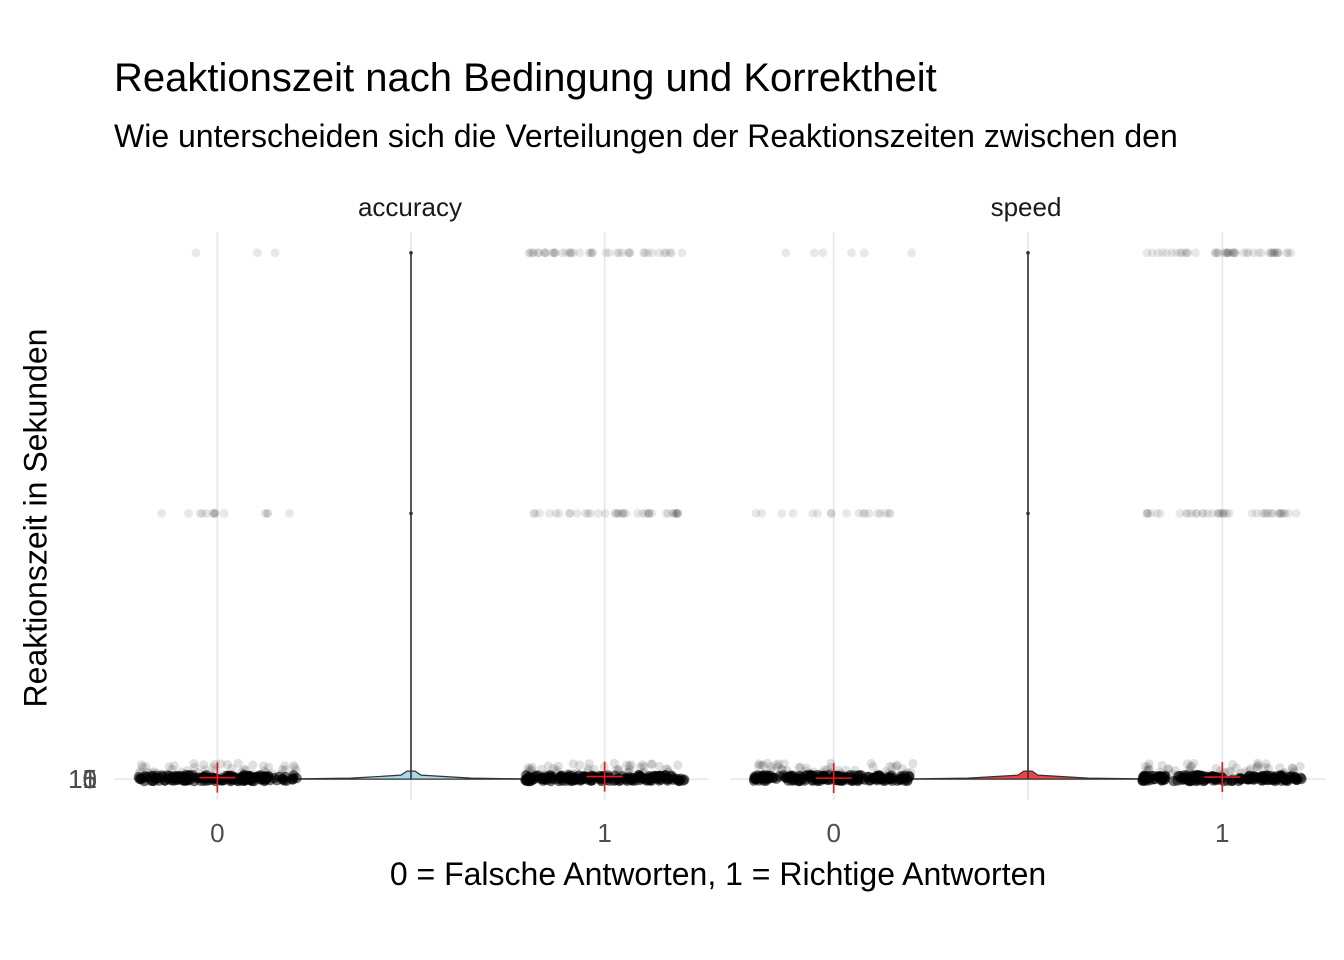 The height and width of the screenshot is (960, 1344). What do you see at coordinates (411, 253) in the screenshot?
I see `whisker-cap` at bounding box center [411, 253].